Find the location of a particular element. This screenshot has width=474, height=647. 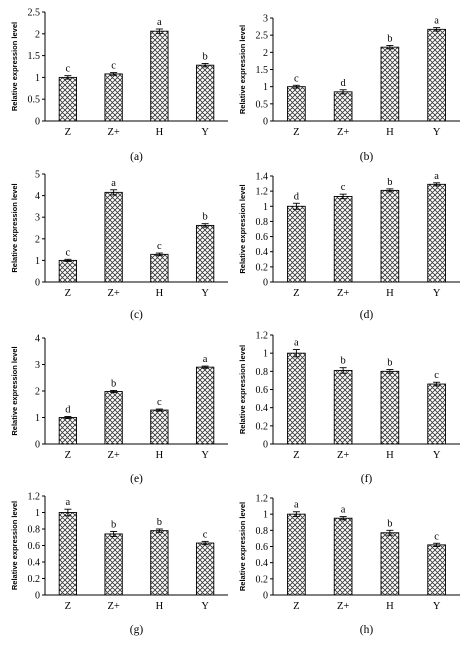

panel-label: (a) is located at coordinates (136, 157).